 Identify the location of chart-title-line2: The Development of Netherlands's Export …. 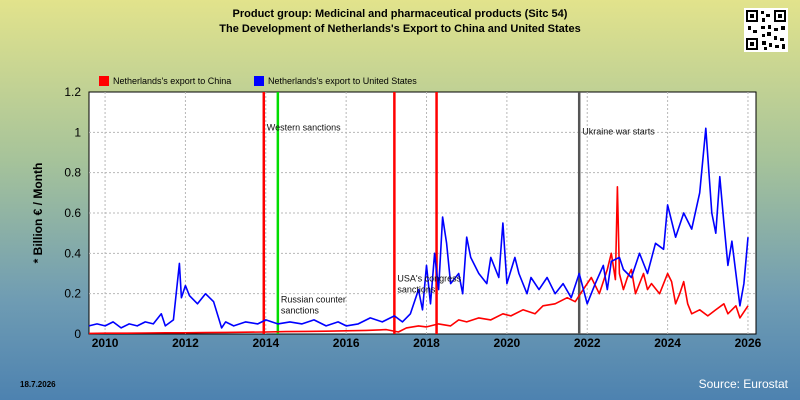
(400, 29).